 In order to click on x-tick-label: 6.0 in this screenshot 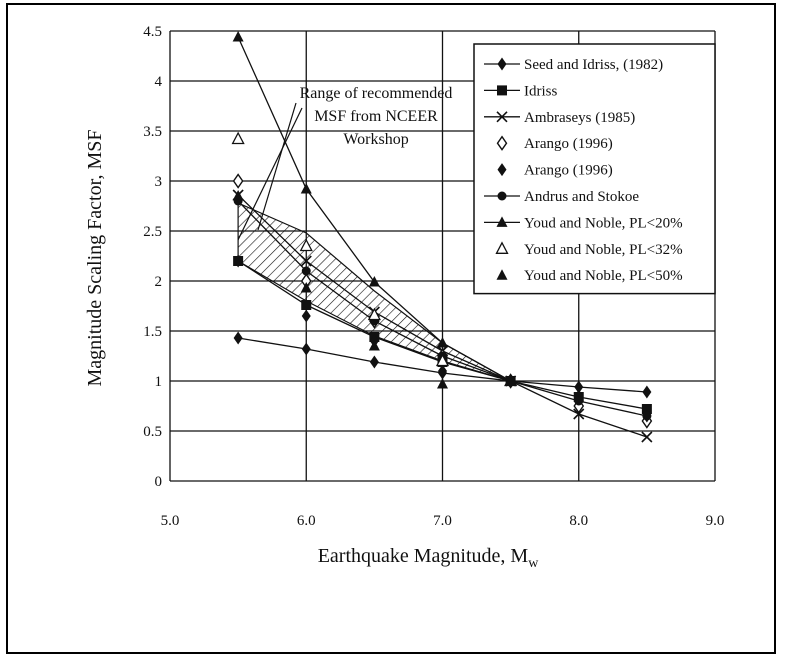, I will do `click(306, 521)`.